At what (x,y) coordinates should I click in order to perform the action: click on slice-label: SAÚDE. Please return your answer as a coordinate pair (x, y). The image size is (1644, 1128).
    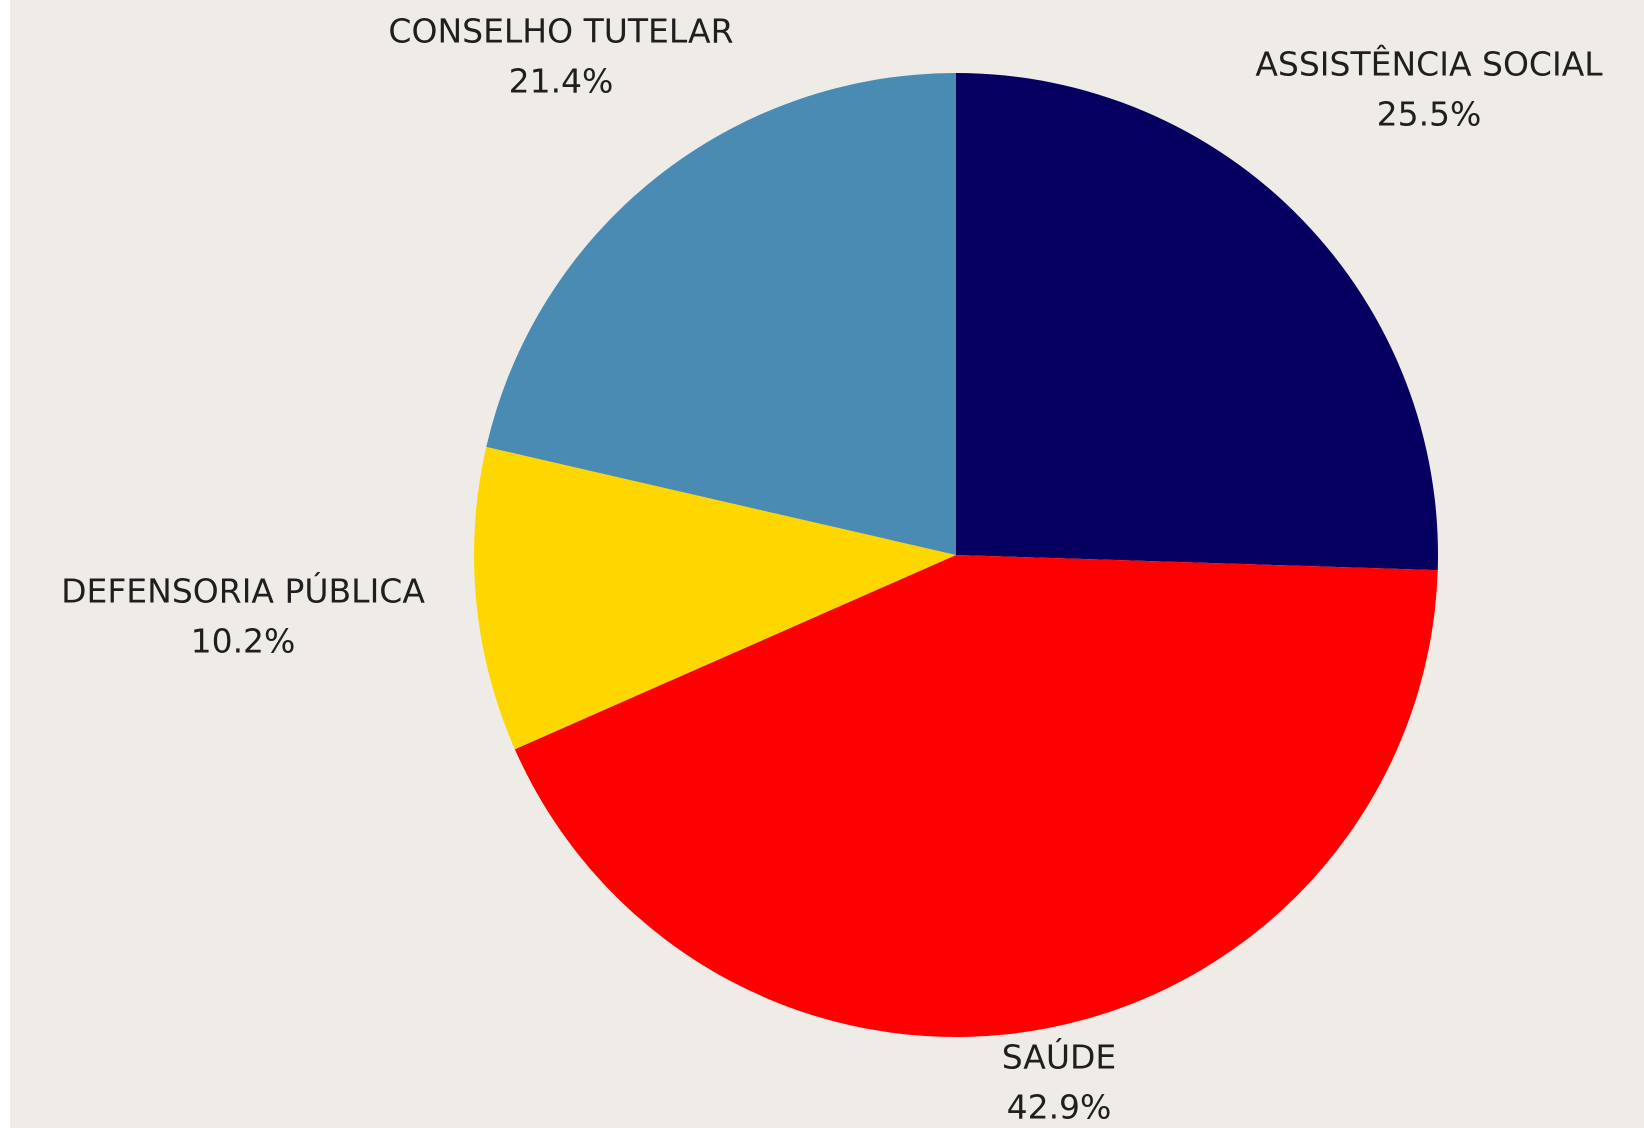
    Looking at the image, I should click on (1059, 1057).